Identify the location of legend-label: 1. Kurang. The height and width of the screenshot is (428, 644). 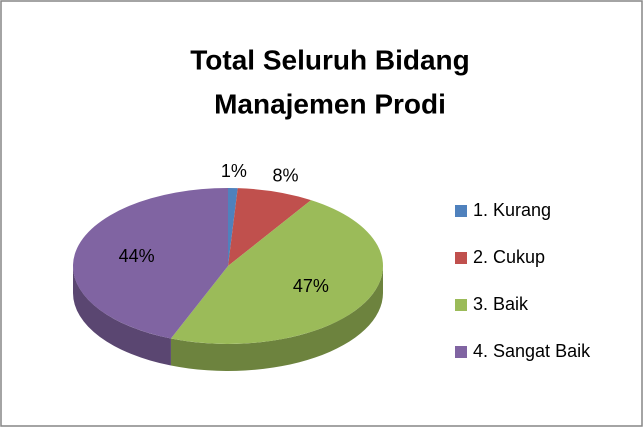
(512, 210).